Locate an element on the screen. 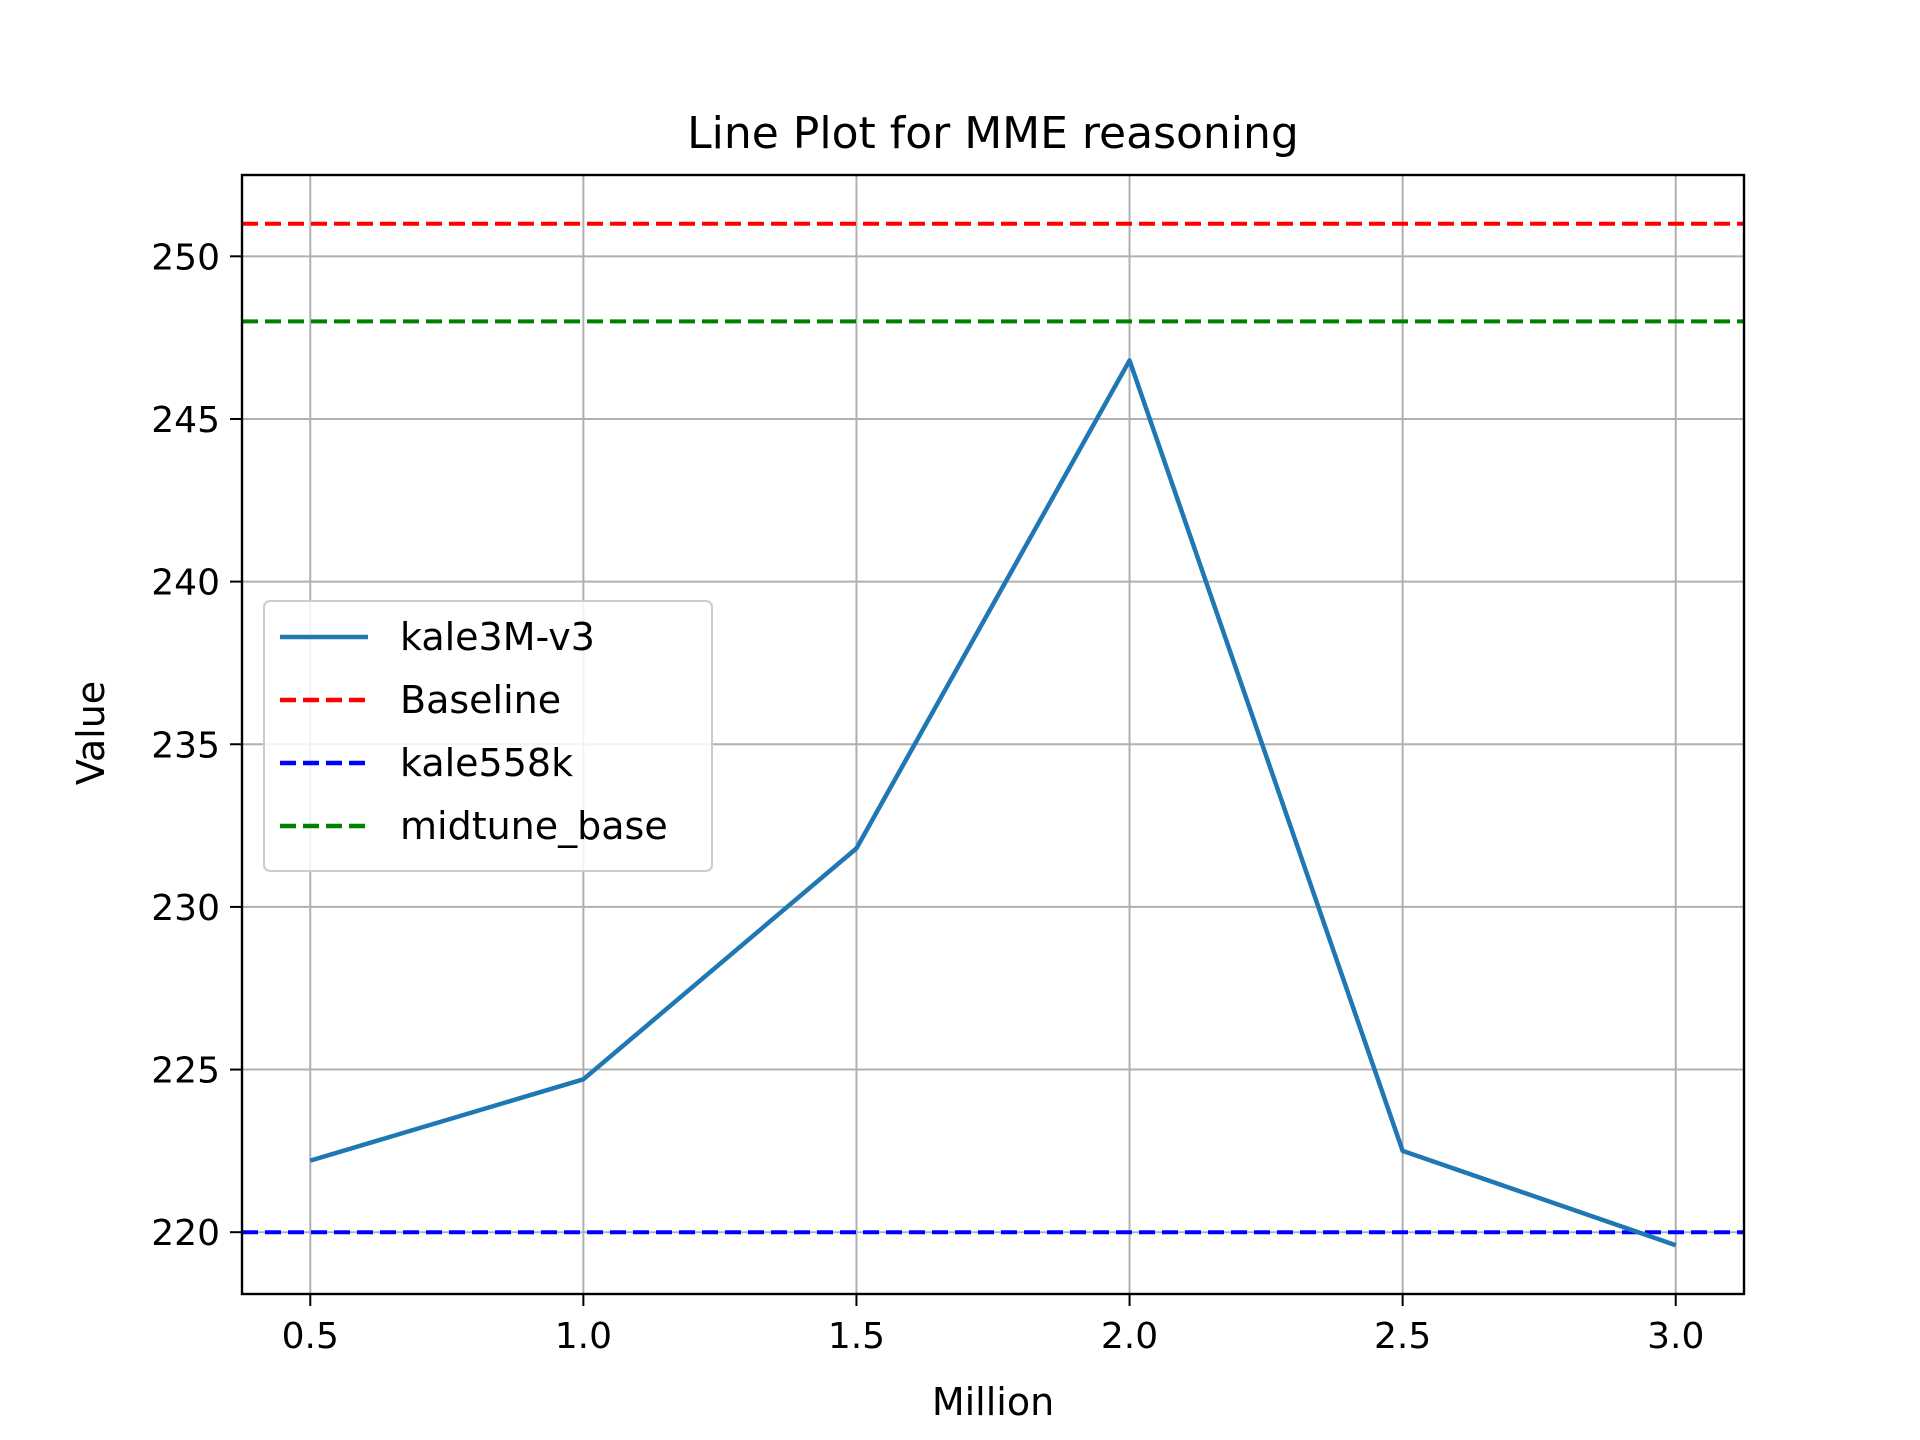 The image size is (1920, 1440). legend-label-kale3m-v3: kale3M-v3 is located at coordinates (497, 637).